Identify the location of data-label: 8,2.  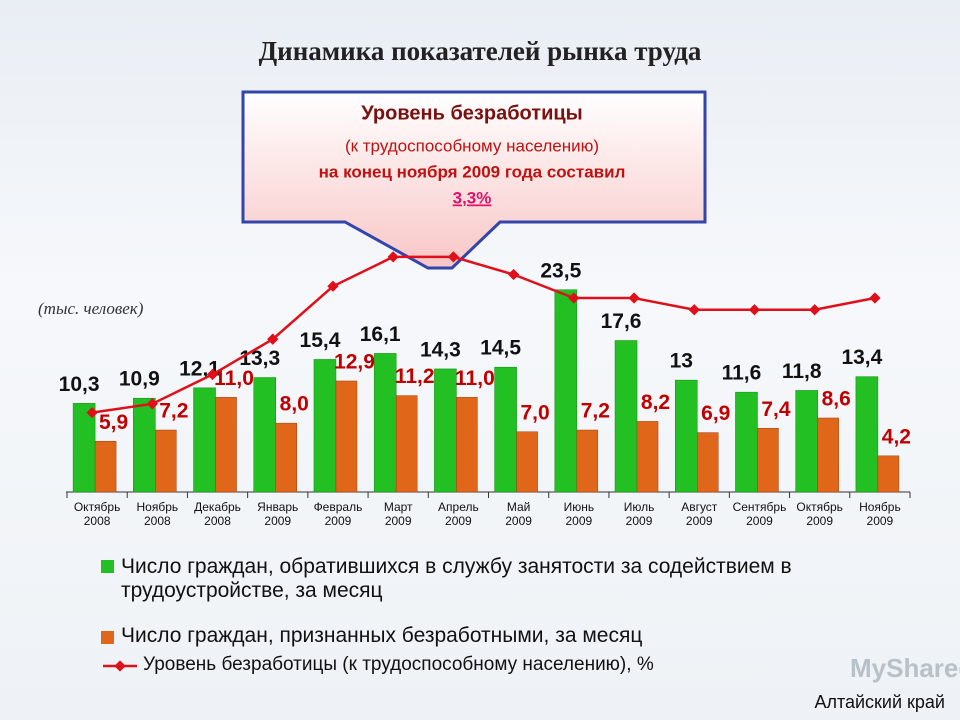
(655, 402).